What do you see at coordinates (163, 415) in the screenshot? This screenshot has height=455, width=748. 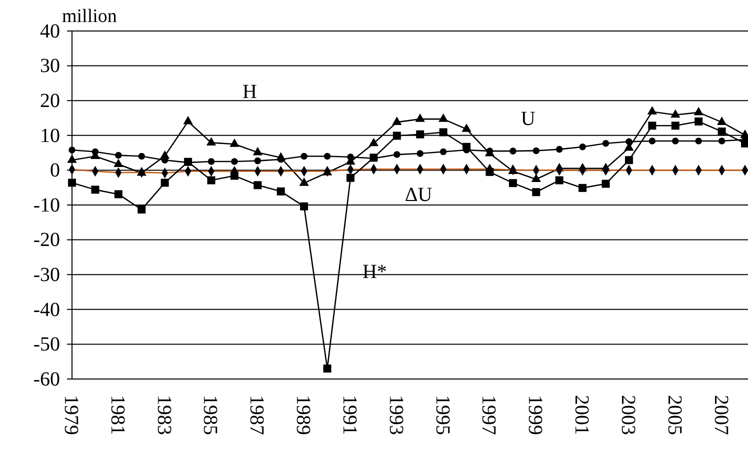 I see `x-tick-label: 1983` at bounding box center [163, 415].